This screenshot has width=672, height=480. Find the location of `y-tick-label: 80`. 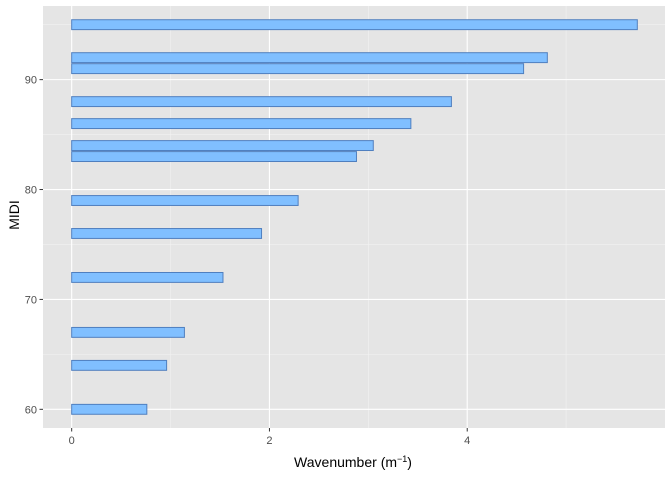

y-tick-label: 80 is located at coordinates (31, 191).